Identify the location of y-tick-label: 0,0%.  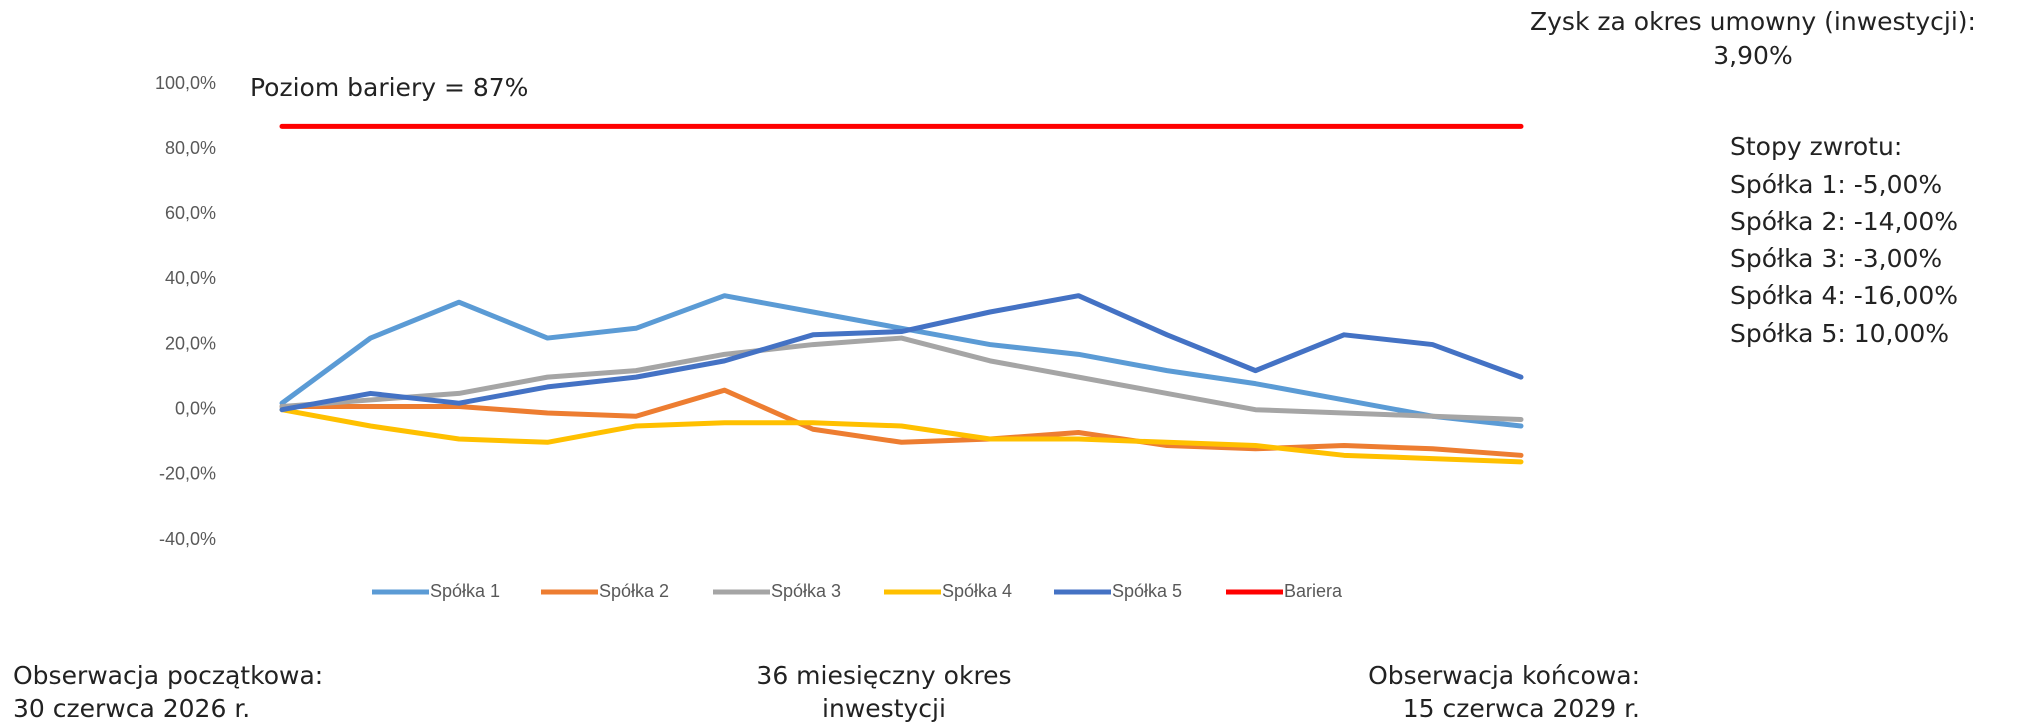
(195, 408).